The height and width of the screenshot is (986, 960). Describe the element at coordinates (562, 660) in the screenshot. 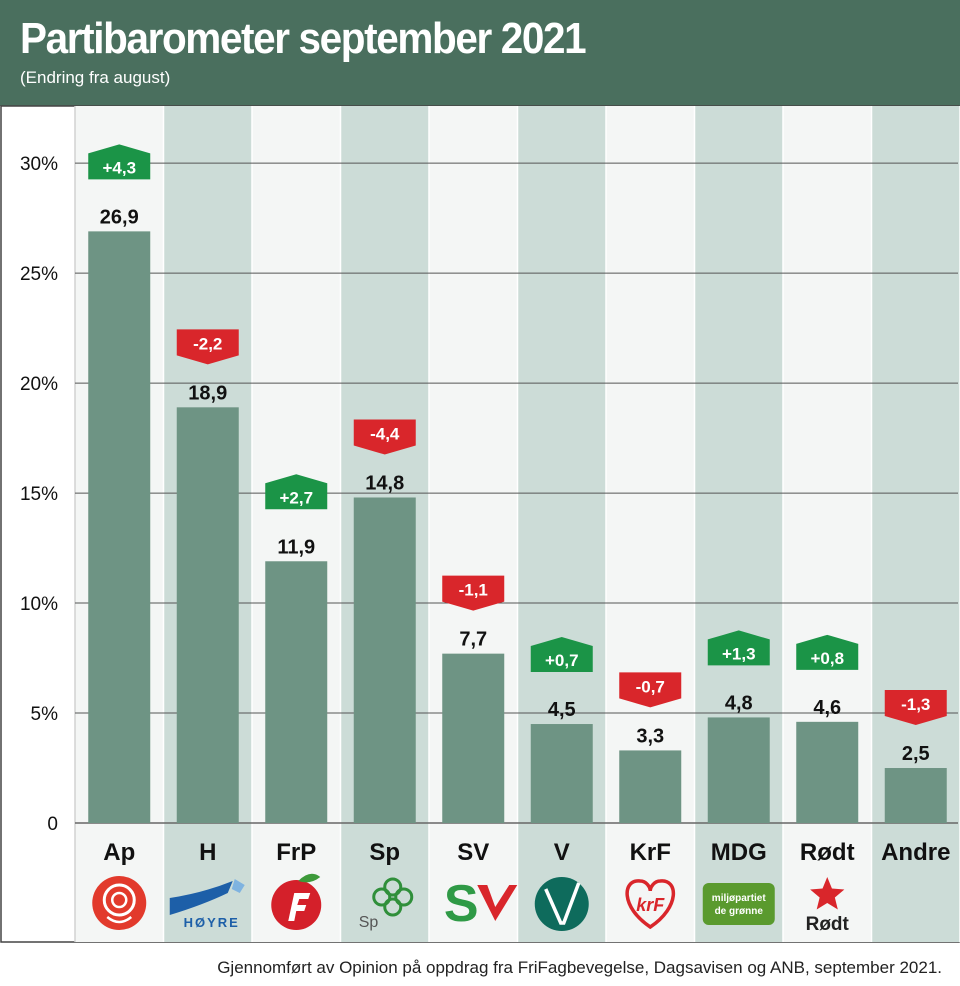

I see `change-label: +0,7` at that location.